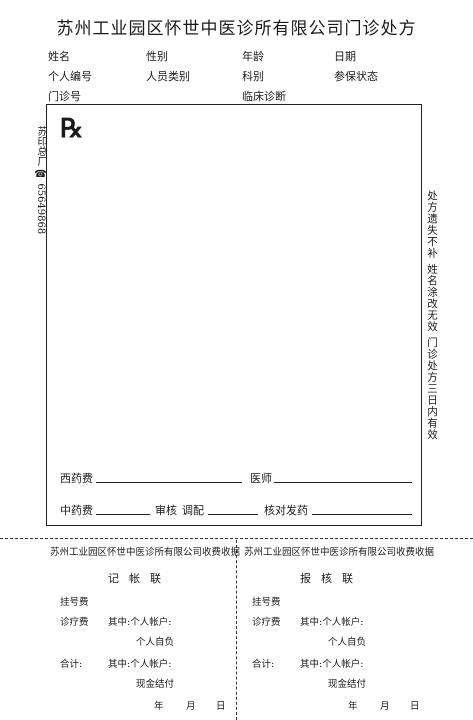 Image resolution: width=473 pixels, height=720 pixels. Describe the element at coordinates (72, 129) in the screenshot. I see `rx-symbol: ℞` at that location.